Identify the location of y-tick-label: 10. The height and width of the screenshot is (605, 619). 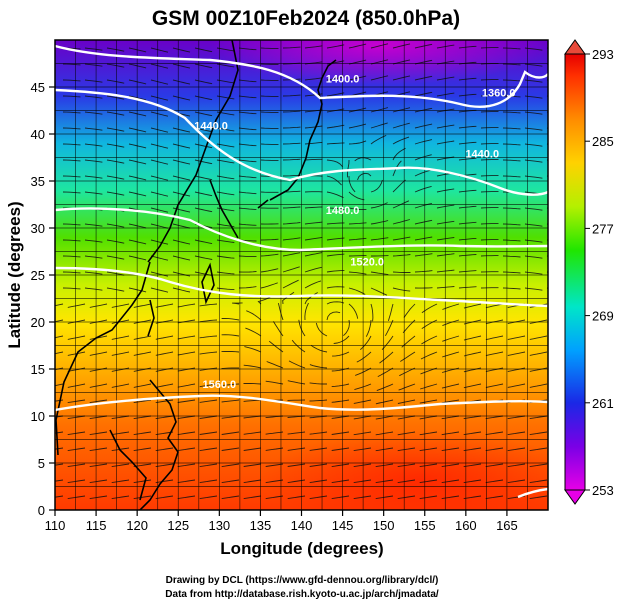
(38, 416).